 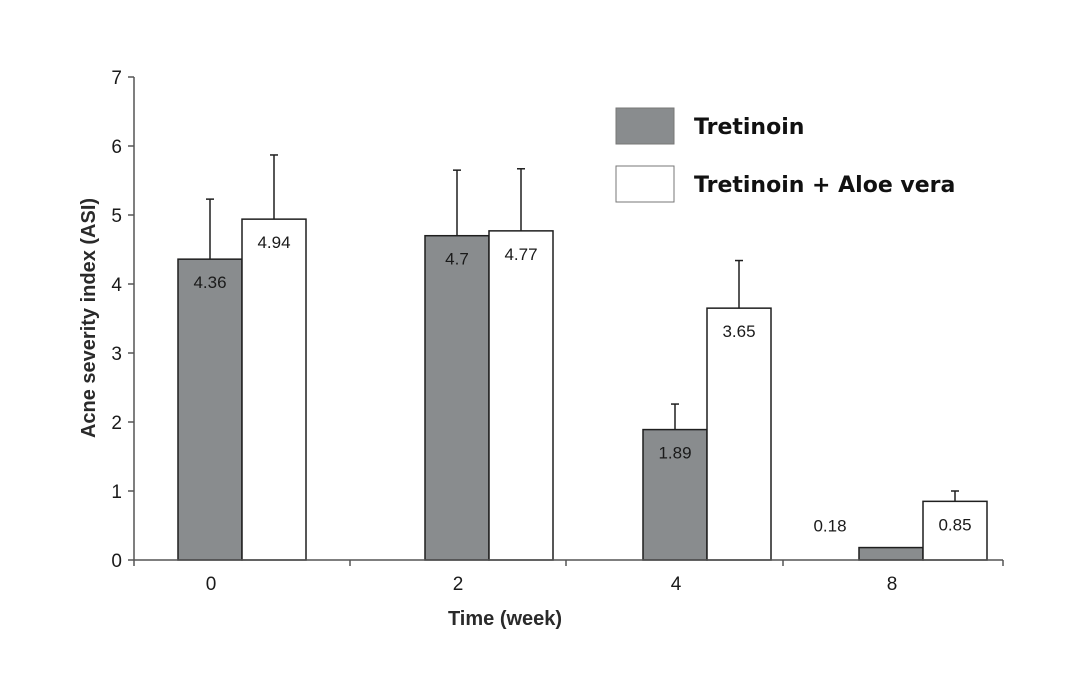 What do you see at coordinates (954, 524) in the screenshot?
I see `data-label: 0.85` at bounding box center [954, 524].